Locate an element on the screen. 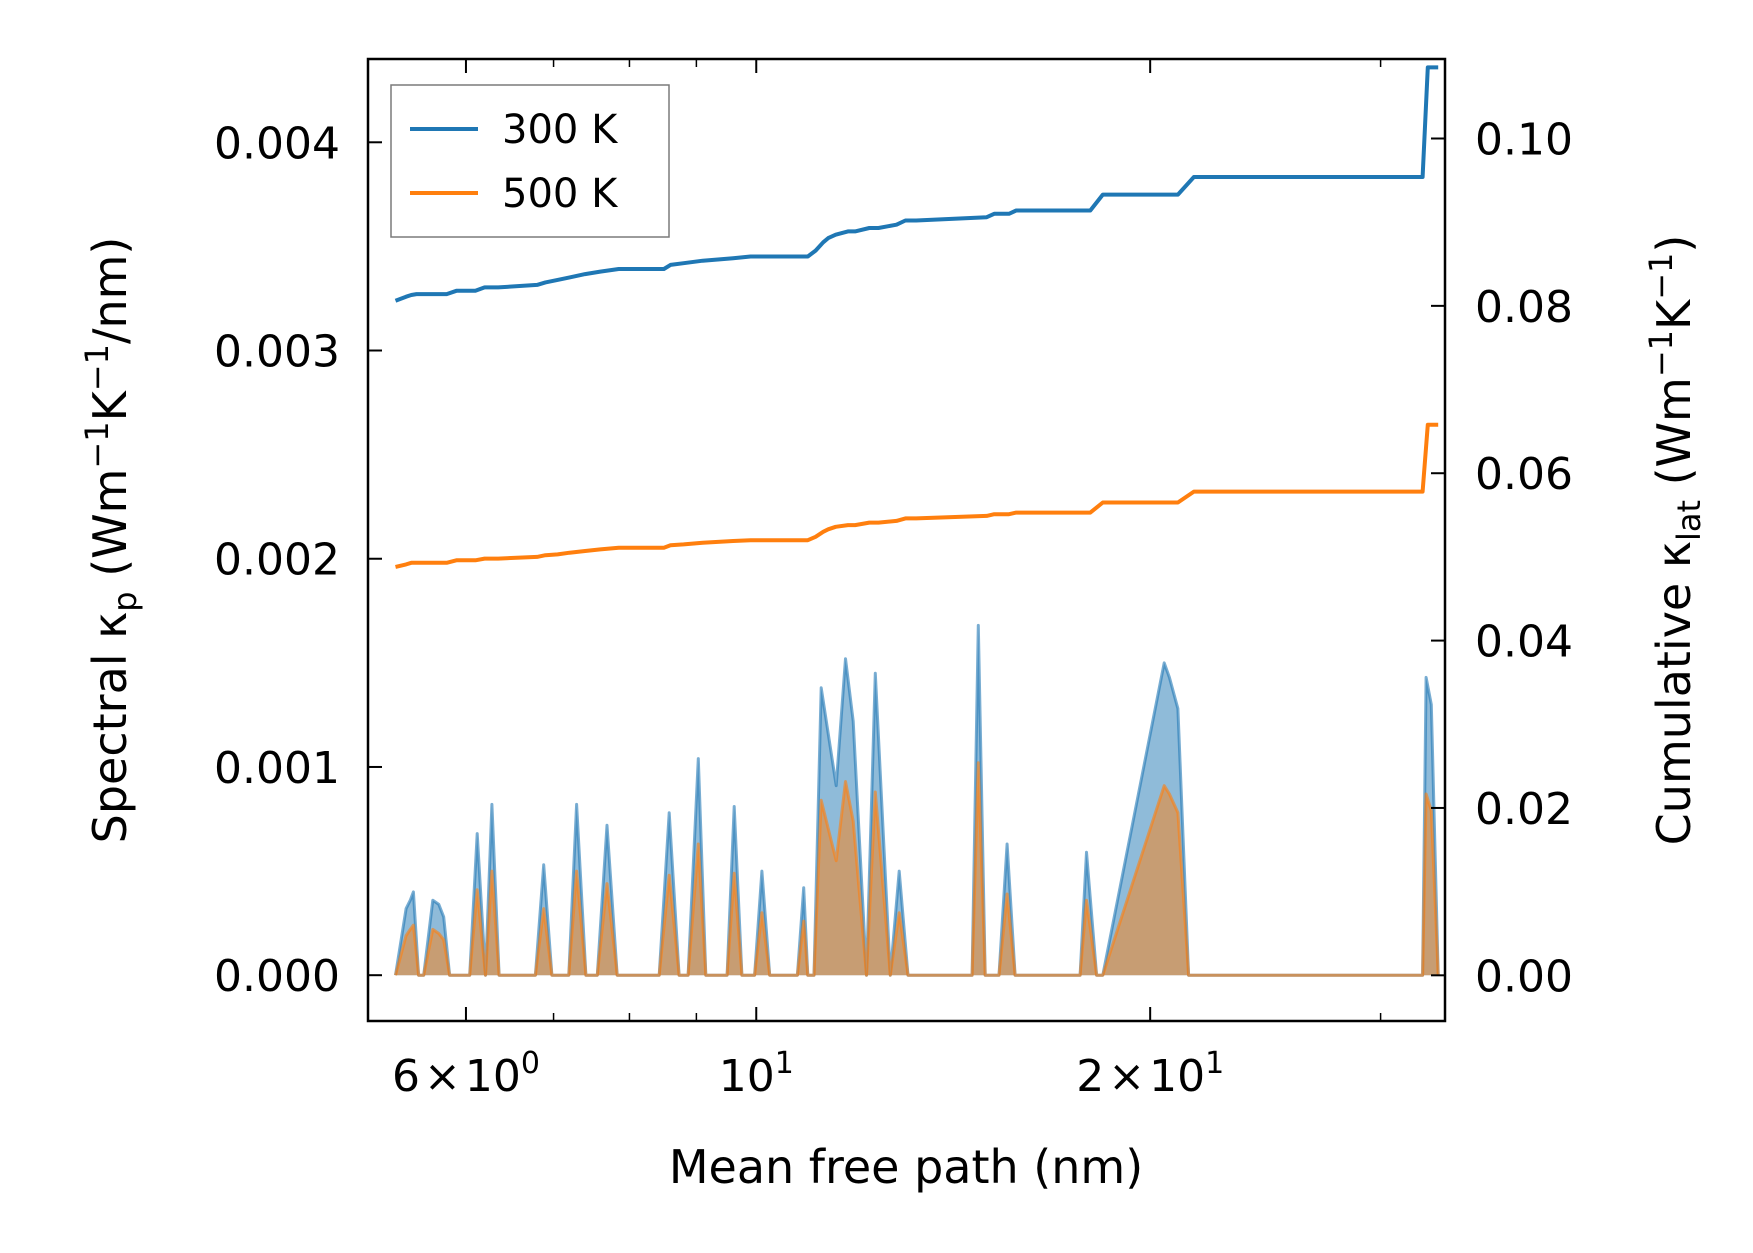  legend: 300 K 500 K is located at coordinates (530, 161).